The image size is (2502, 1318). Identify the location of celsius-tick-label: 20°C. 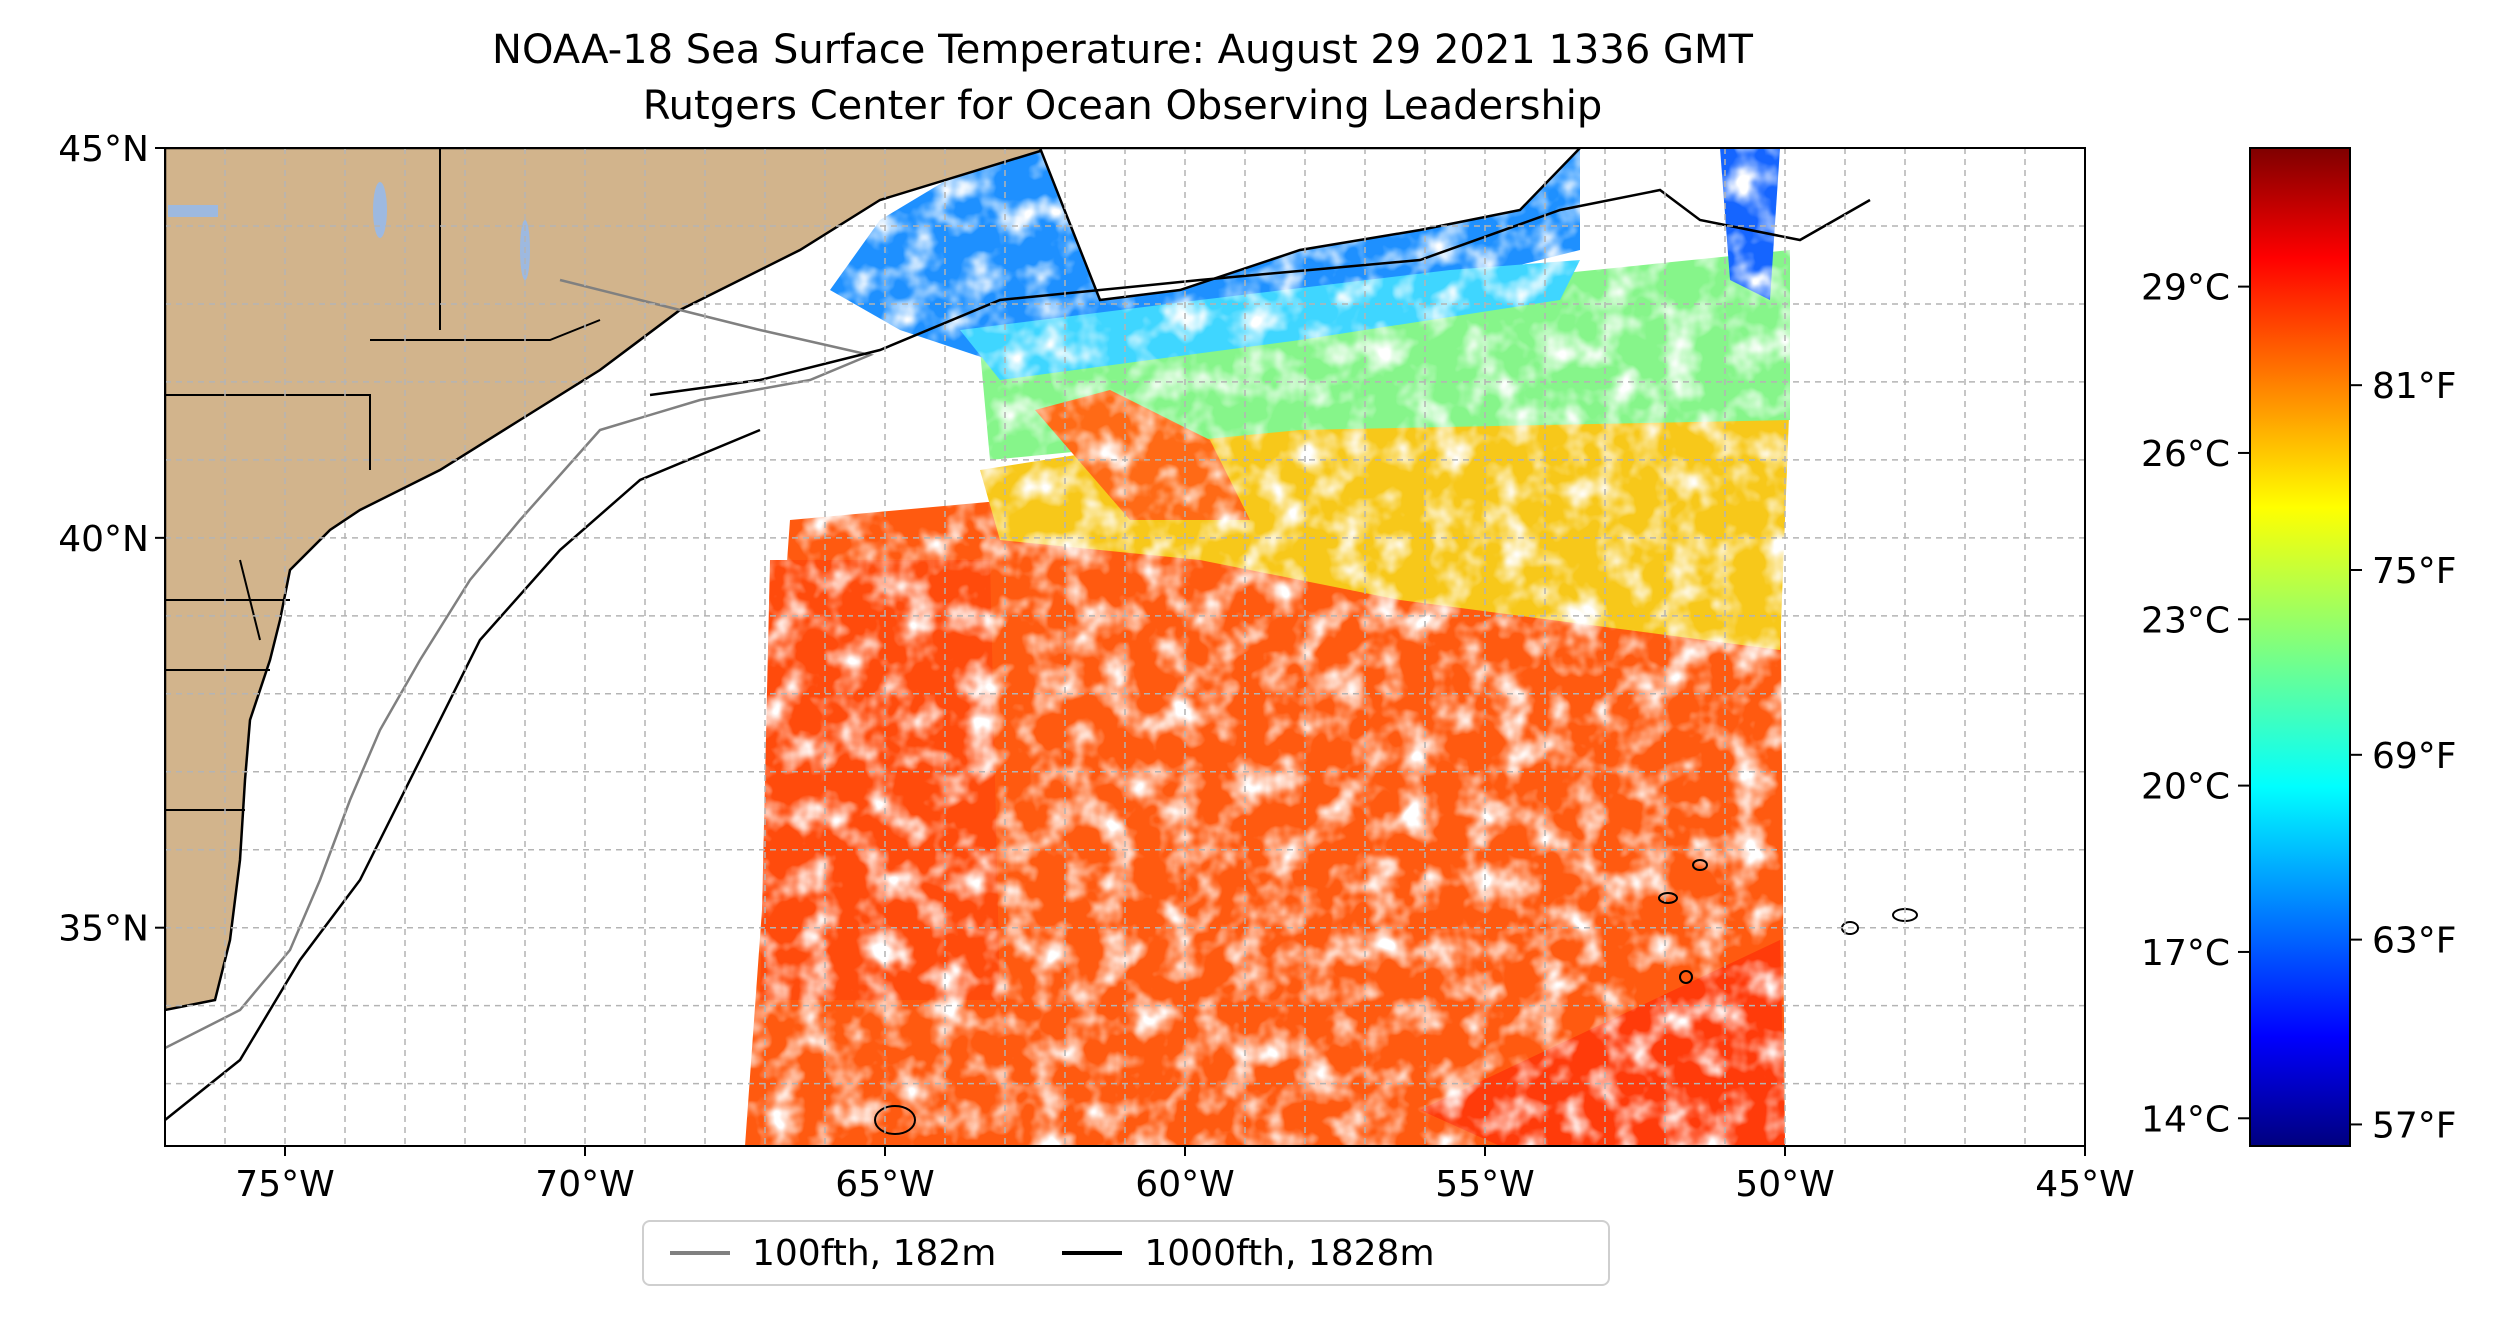
(2185, 787).